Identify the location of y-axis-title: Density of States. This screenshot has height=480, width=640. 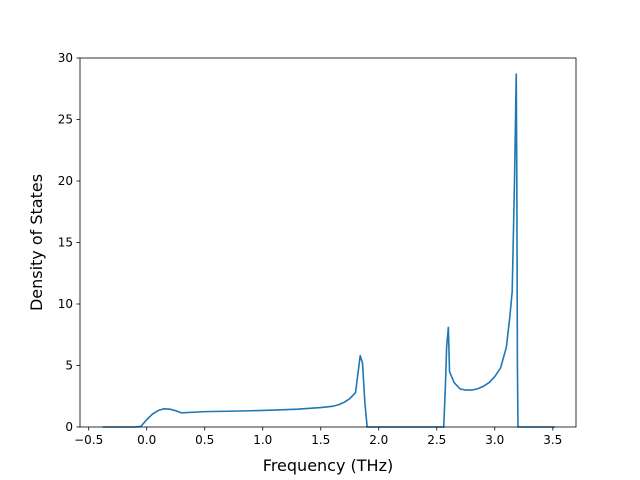
(36, 242).